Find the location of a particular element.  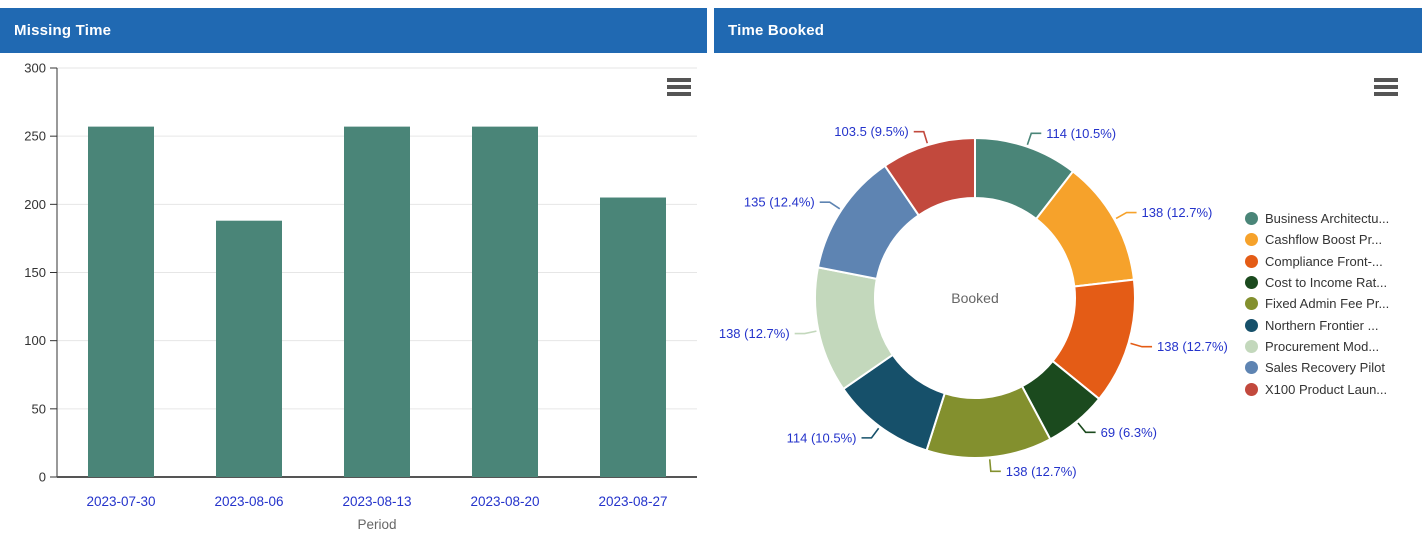

x-axis-category-label: 2023-07-30 is located at coordinates (120, 501).